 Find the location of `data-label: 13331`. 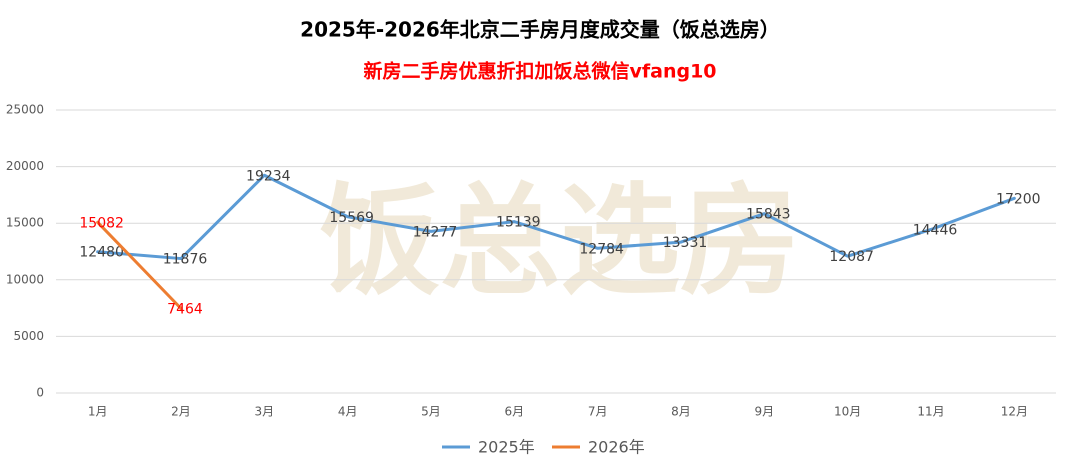

data-label: 13331 is located at coordinates (685, 243).